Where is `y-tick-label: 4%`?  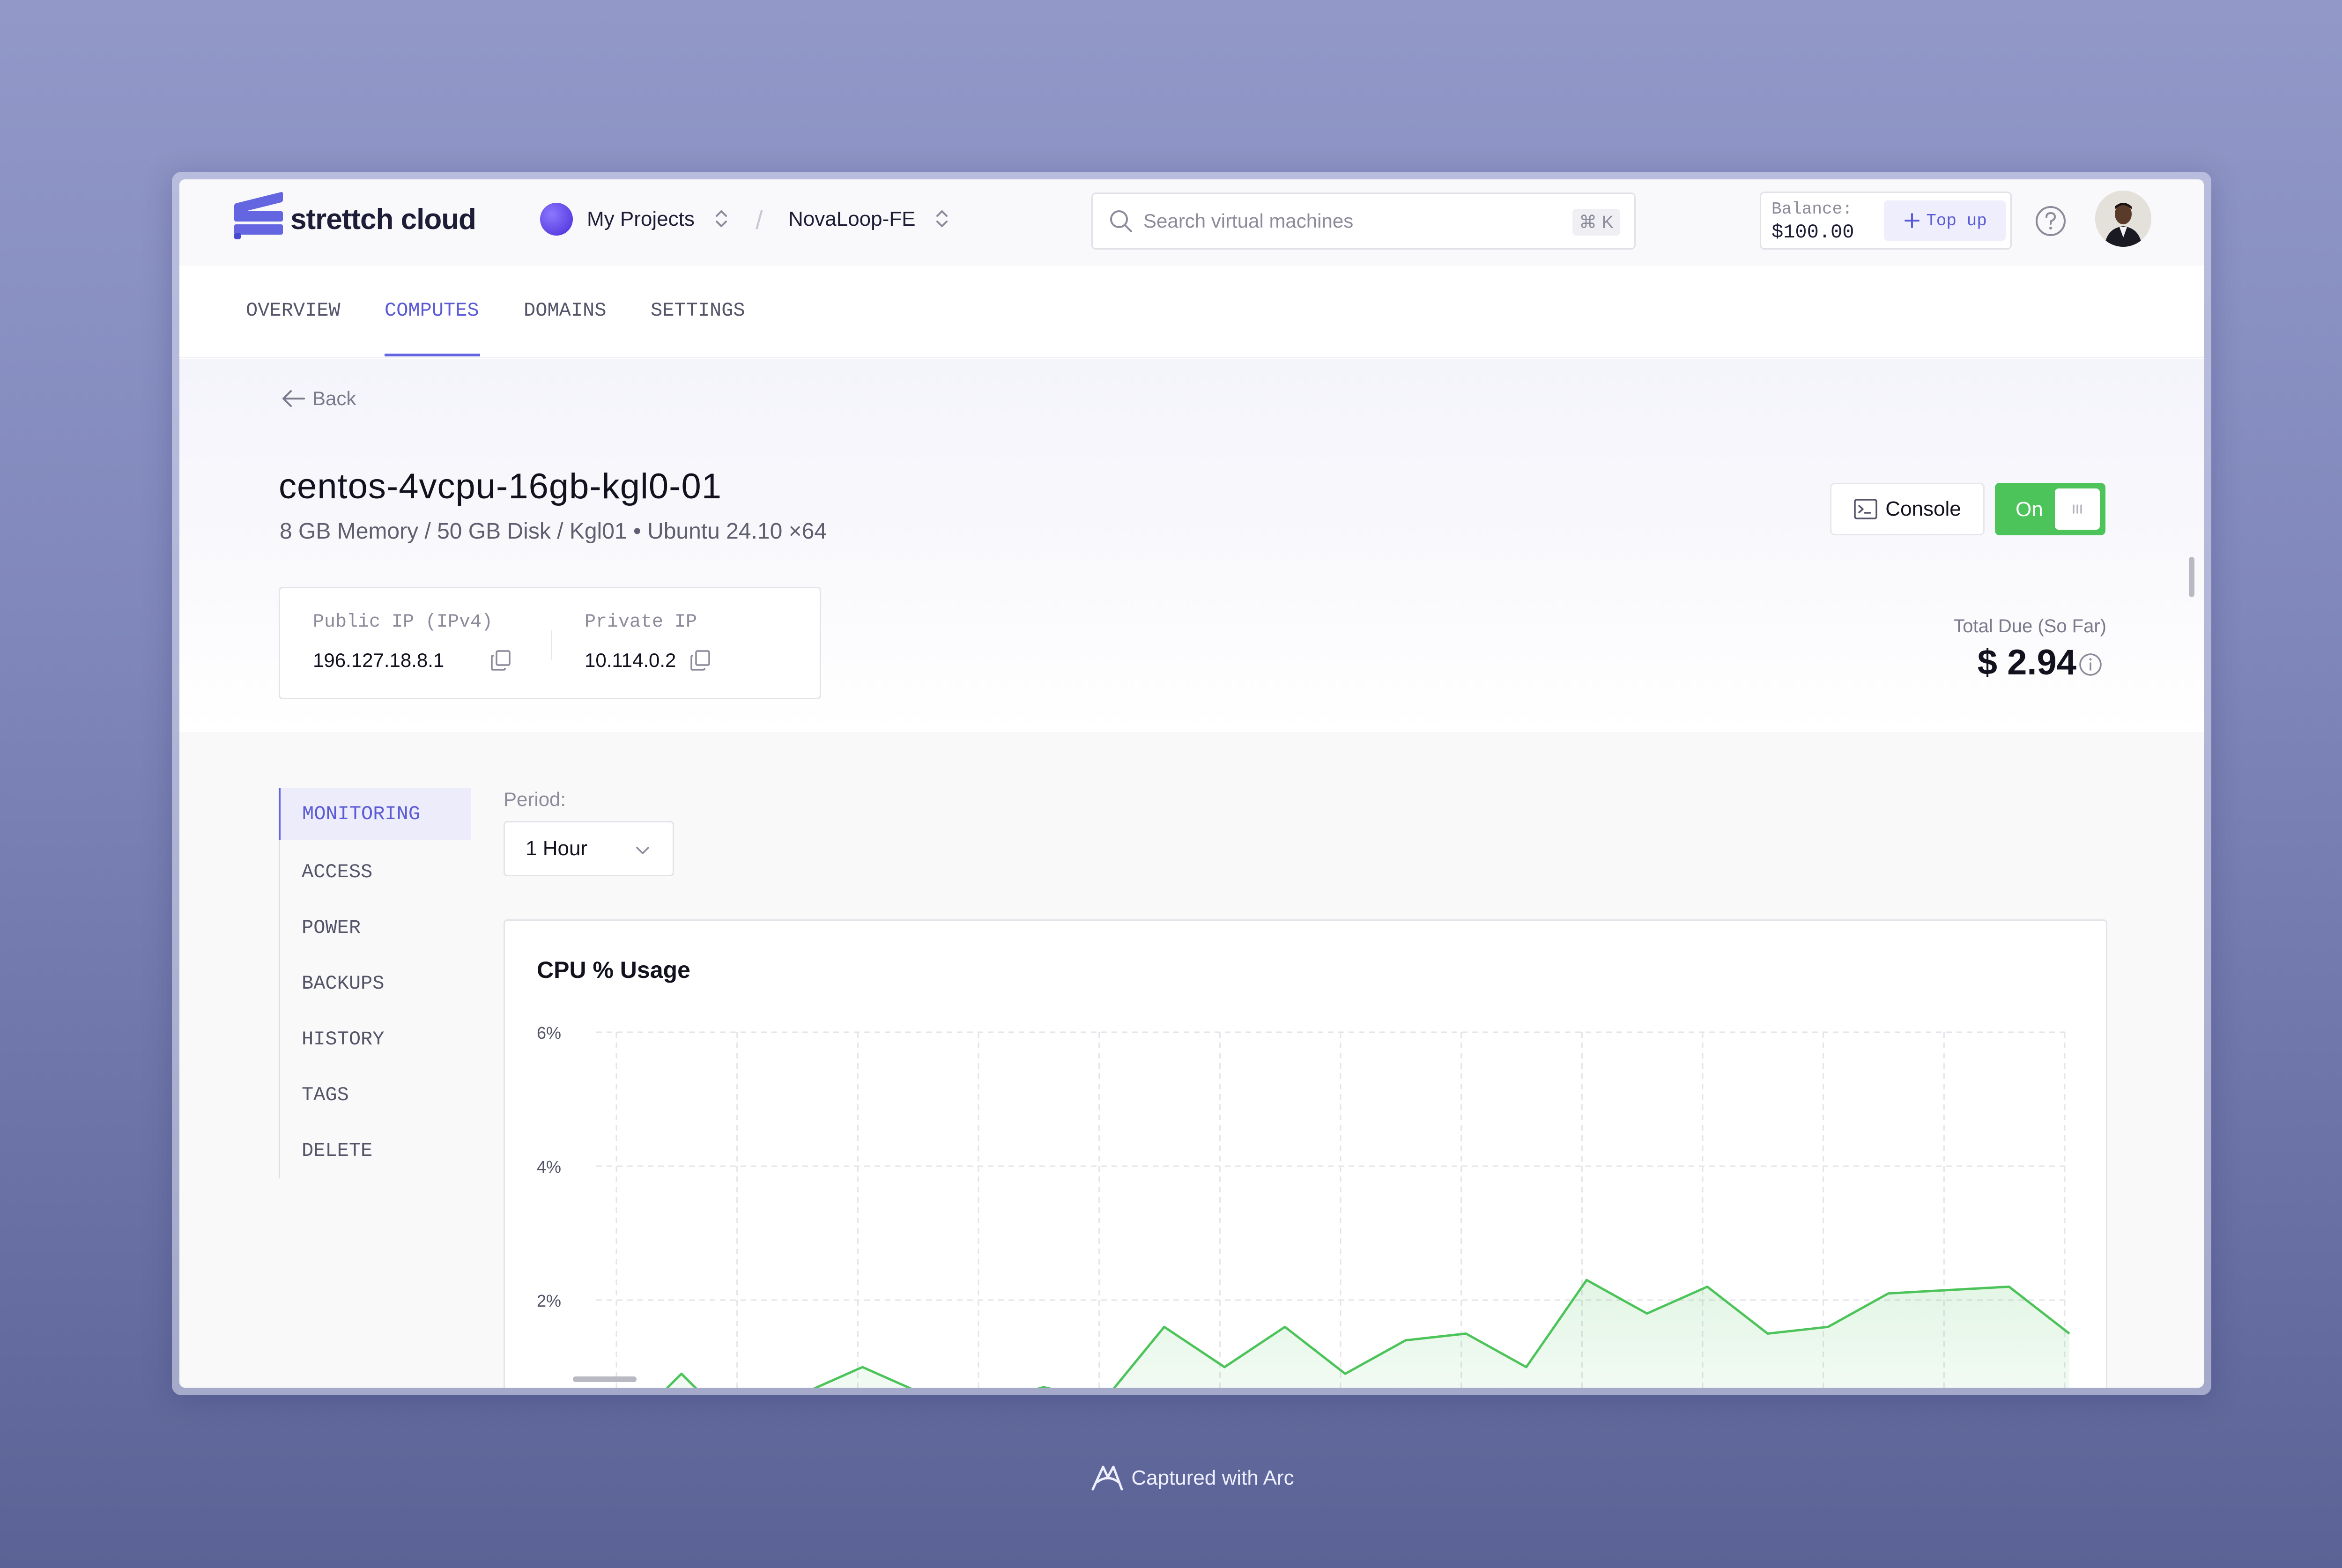 y-tick-label: 4% is located at coordinates (549, 1166).